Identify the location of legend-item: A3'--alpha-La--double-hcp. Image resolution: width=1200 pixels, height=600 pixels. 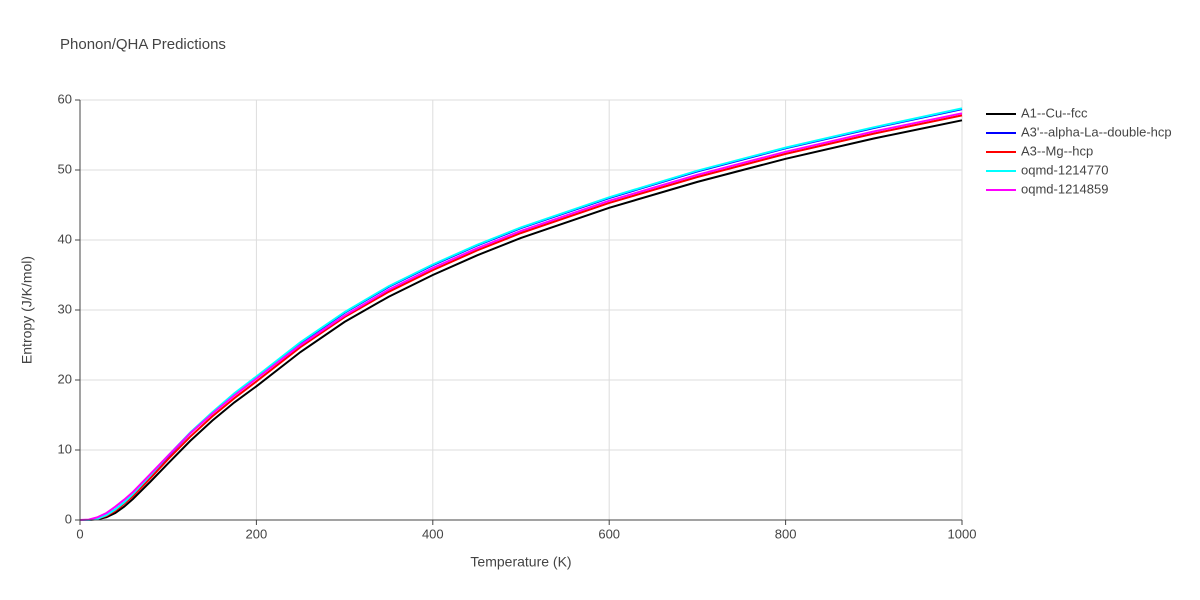
(1079, 131).